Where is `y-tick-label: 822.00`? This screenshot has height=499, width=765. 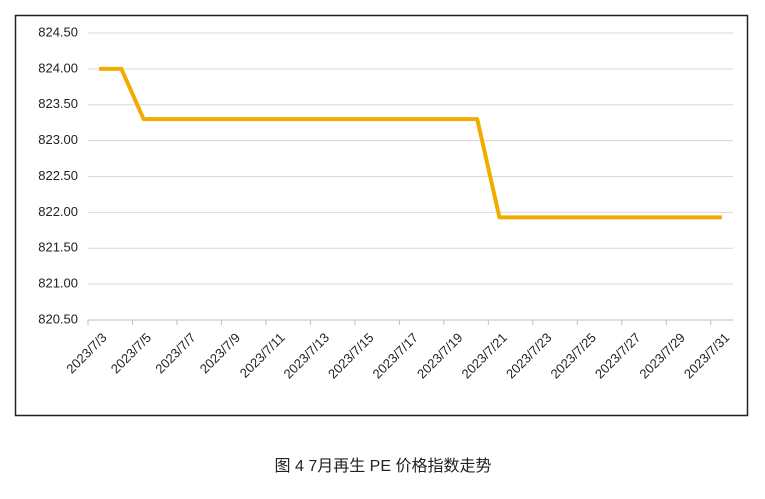
y-tick-label: 822.00 is located at coordinates (58, 211).